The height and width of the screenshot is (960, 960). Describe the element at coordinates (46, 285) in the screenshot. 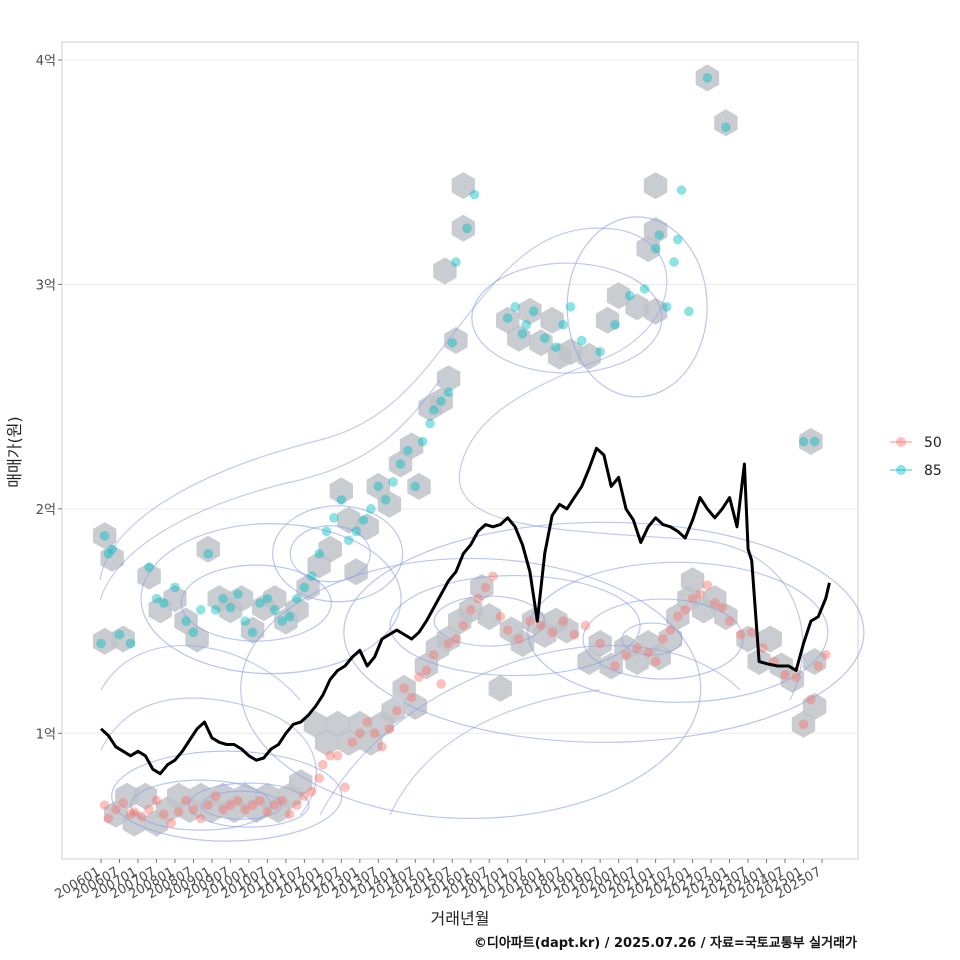

I see `y-tick-label: 3억` at that location.